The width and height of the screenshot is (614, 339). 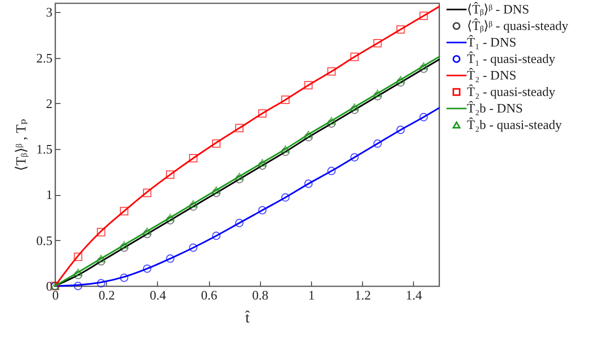 I want to click on legend-label: ⟨T̂ᵦ⟩ᵝ - DNS, so click(x=498, y=8).